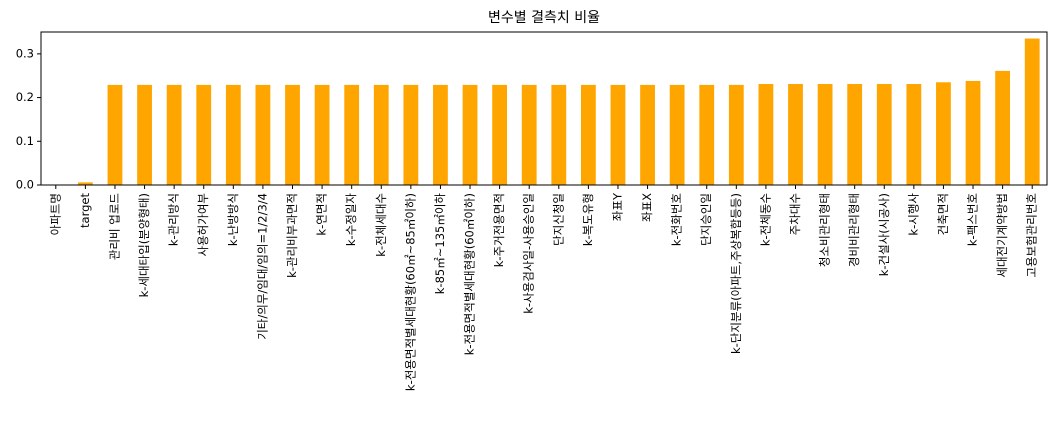  Describe the element at coordinates (617, 206) in the screenshot. I see `x-tick-label: 좌표Y` at that location.